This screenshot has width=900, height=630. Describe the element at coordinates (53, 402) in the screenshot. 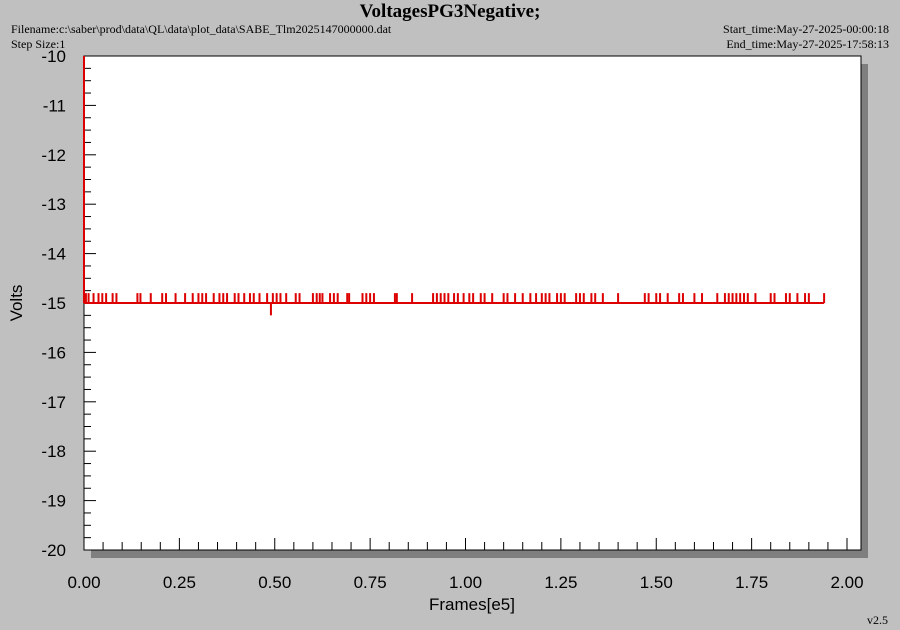

I see `y-tick-label: -17` at that location.